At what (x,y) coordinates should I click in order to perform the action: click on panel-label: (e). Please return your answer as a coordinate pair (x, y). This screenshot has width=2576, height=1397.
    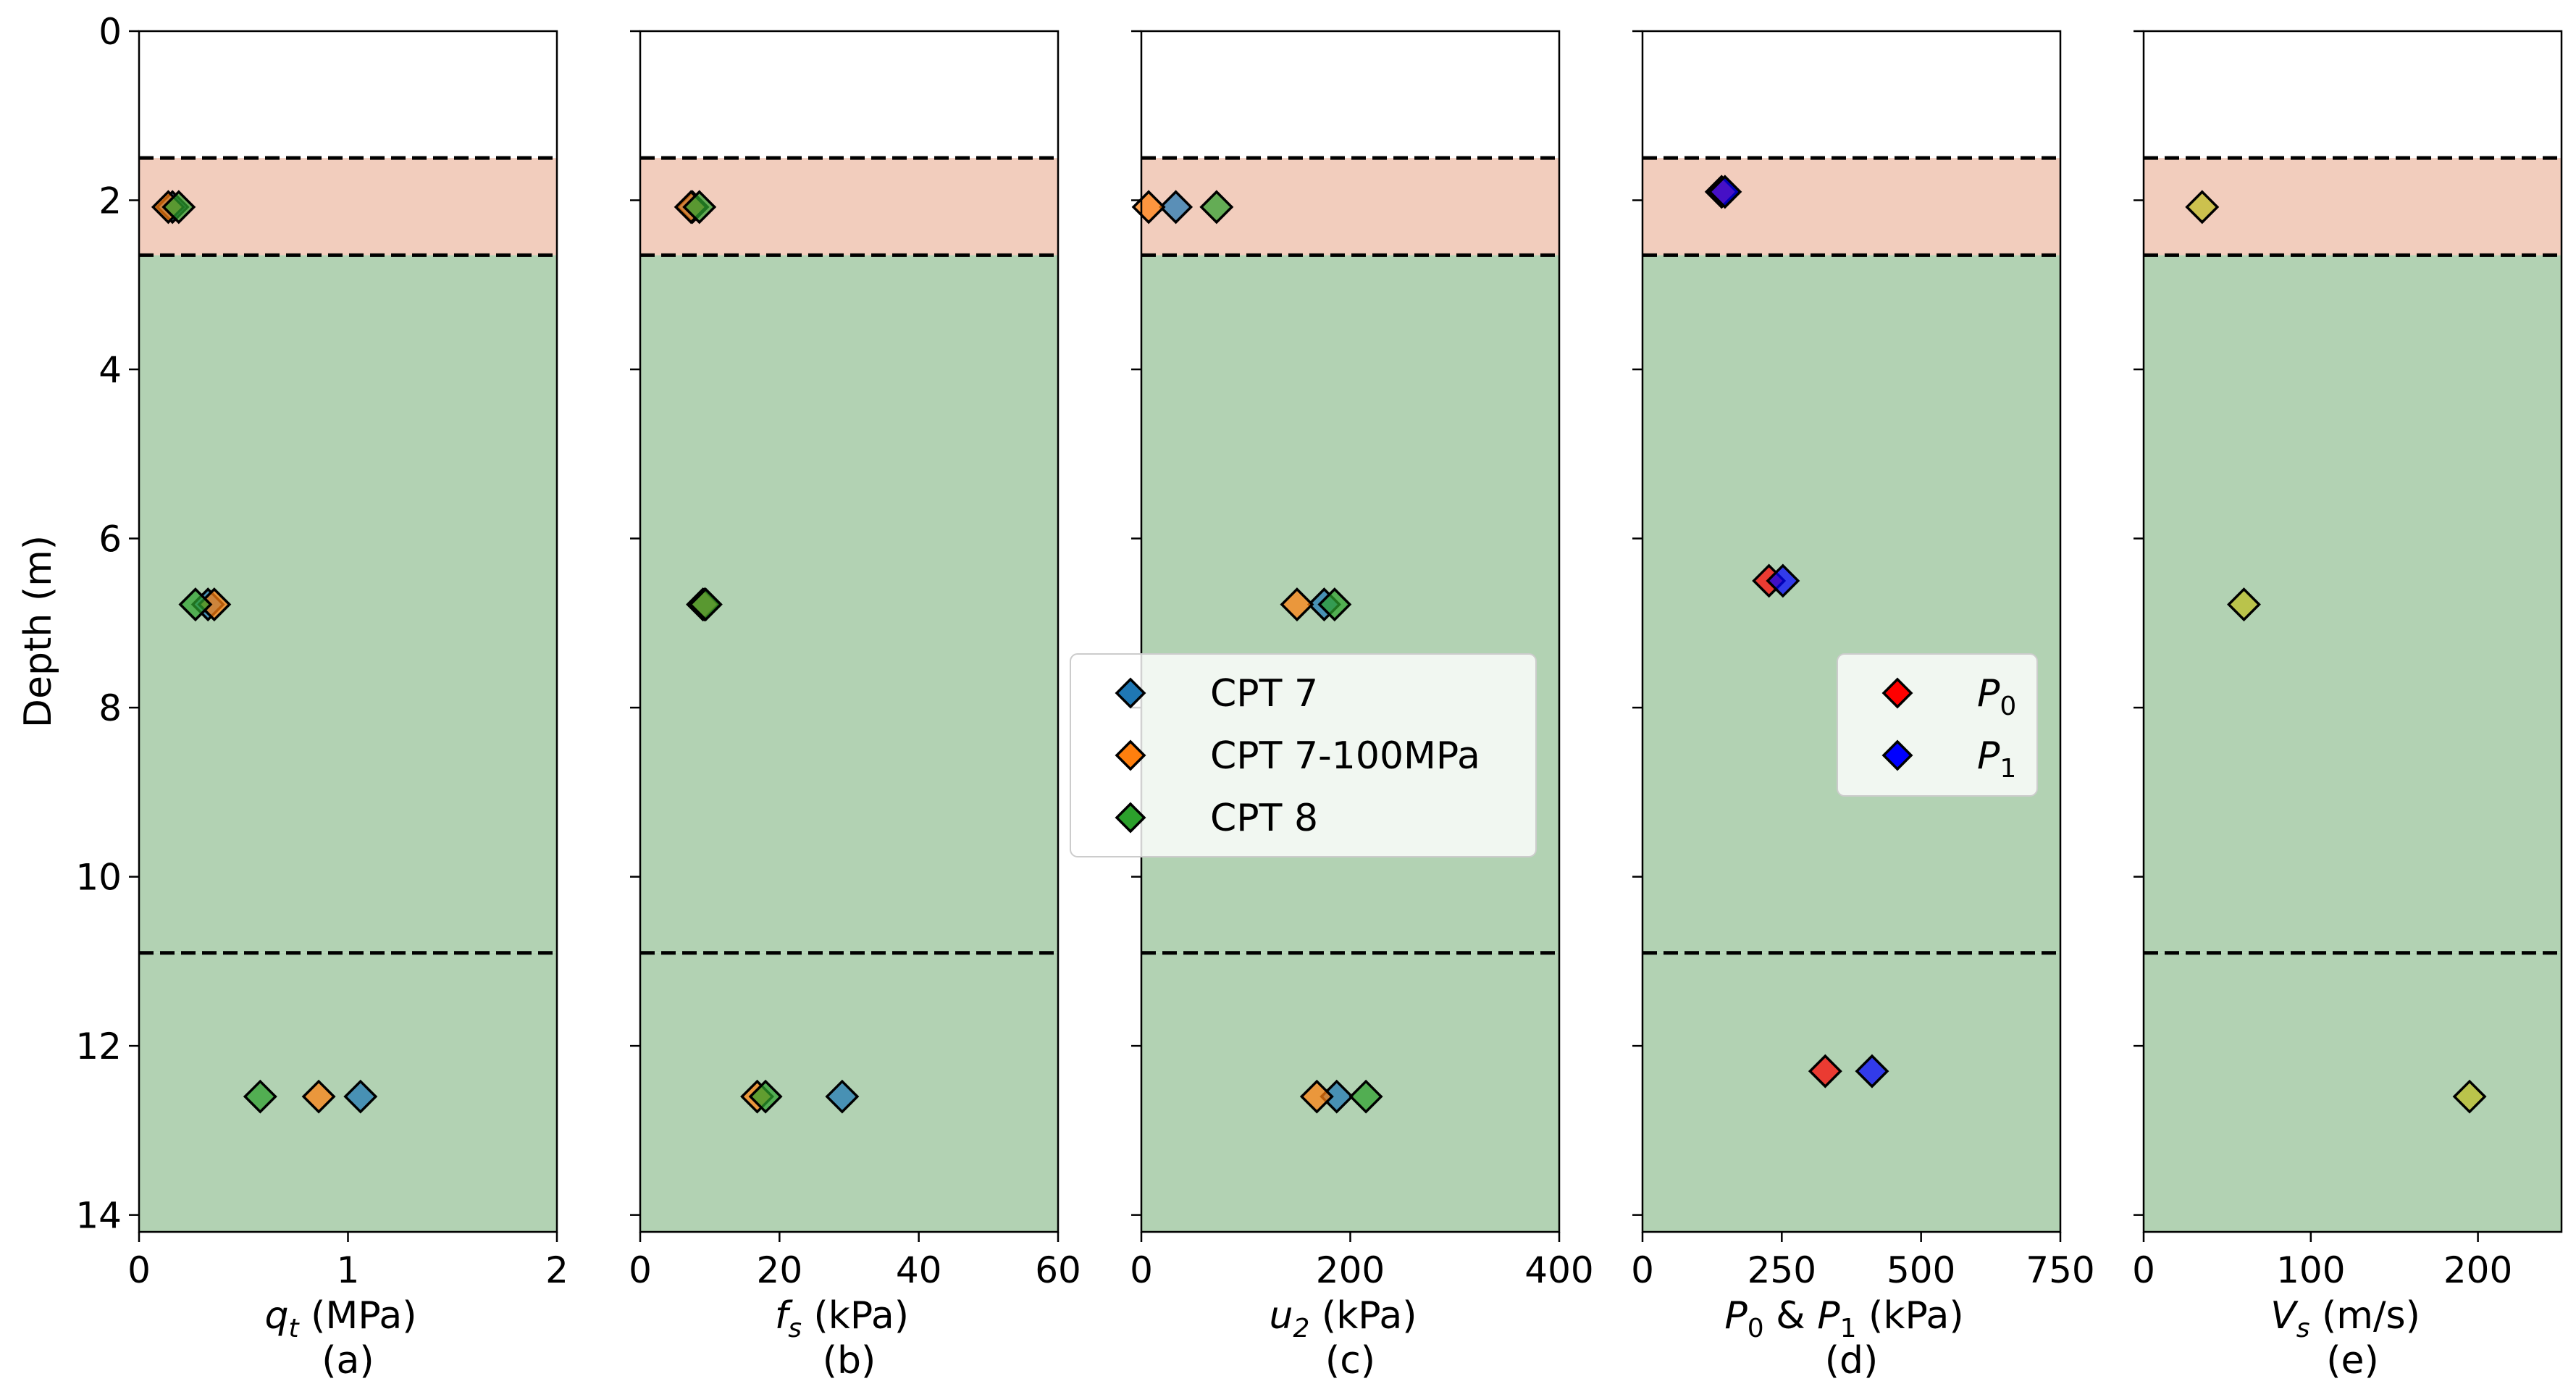
    Looking at the image, I should click on (2352, 1361).